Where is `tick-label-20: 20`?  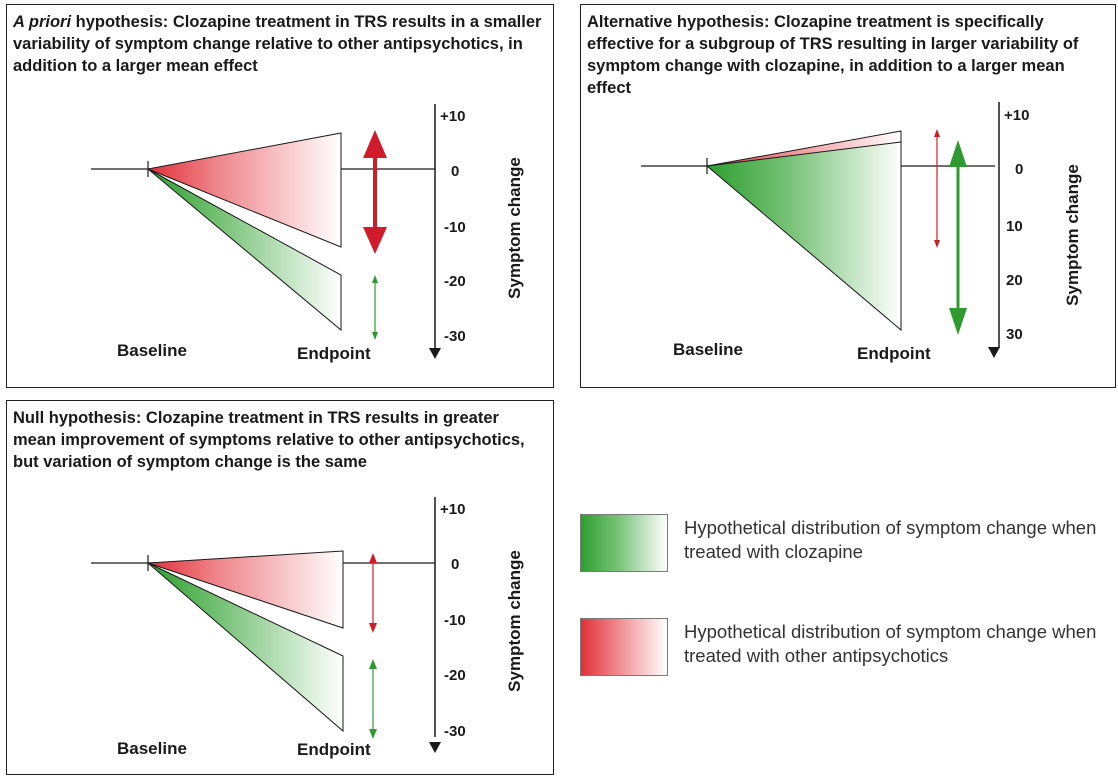
tick-label-20: 20 is located at coordinates (1014, 280).